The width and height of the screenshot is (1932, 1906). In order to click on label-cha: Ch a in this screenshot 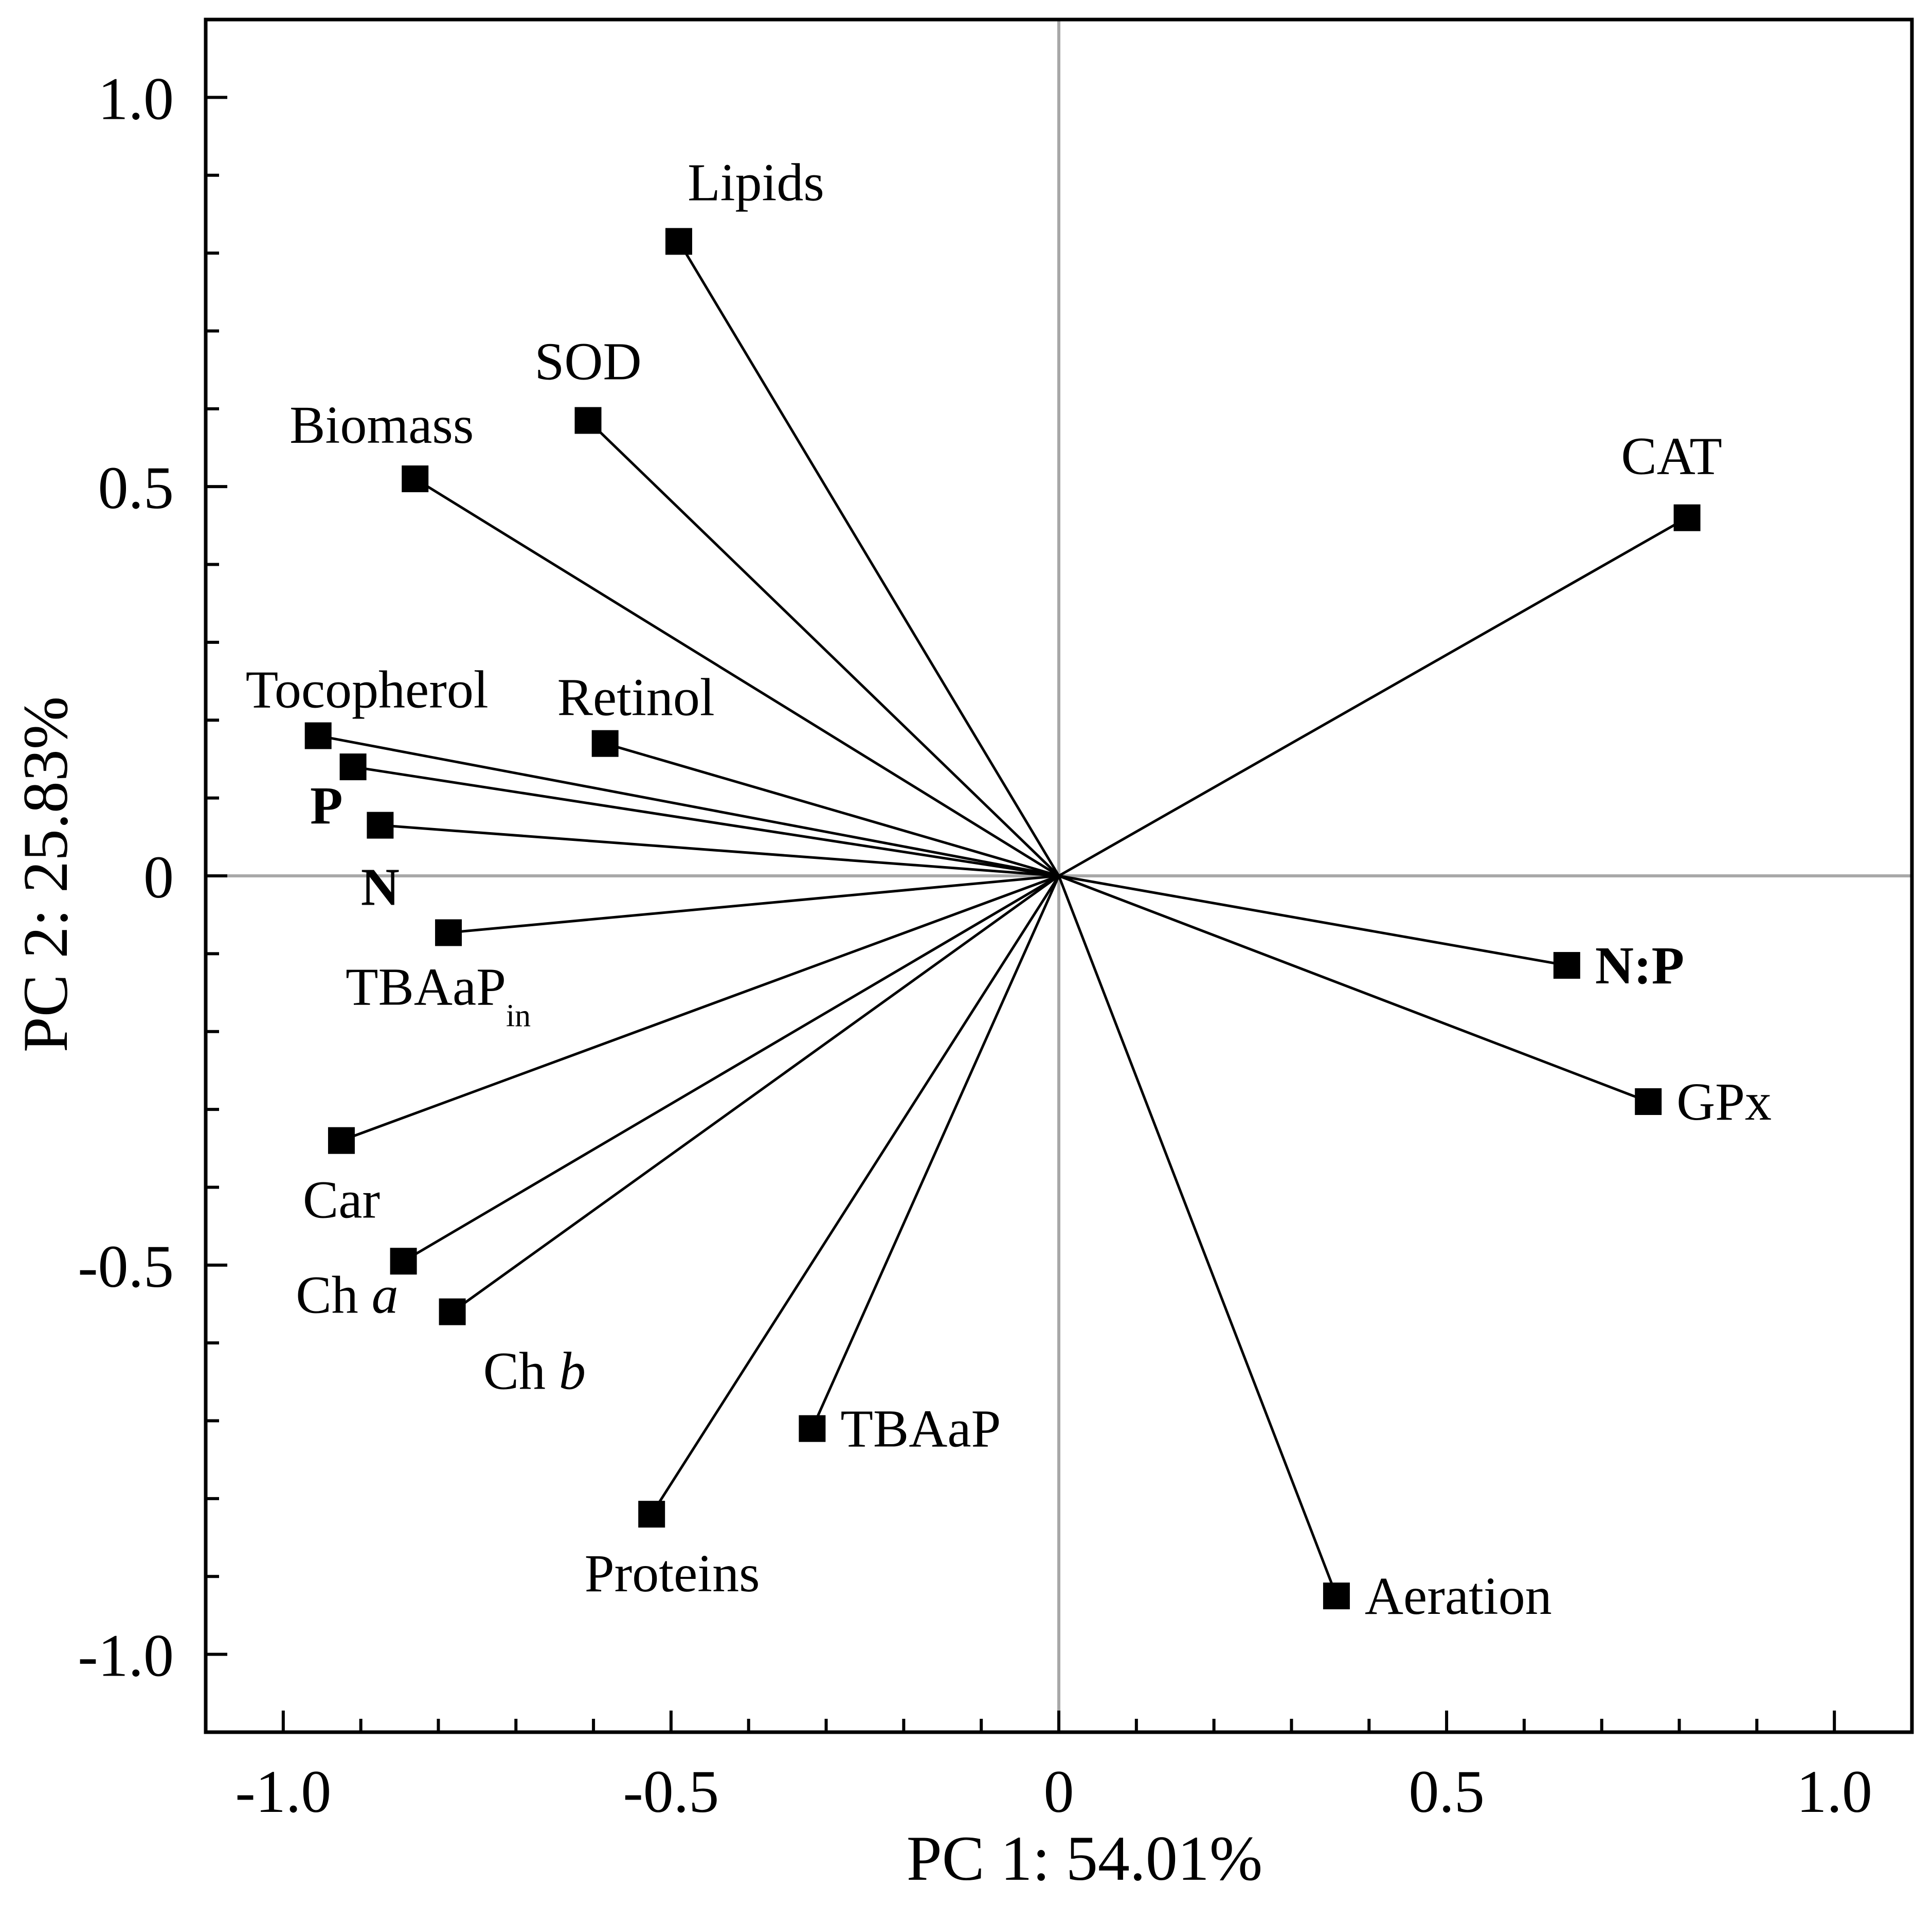, I will do `click(347, 1294)`.